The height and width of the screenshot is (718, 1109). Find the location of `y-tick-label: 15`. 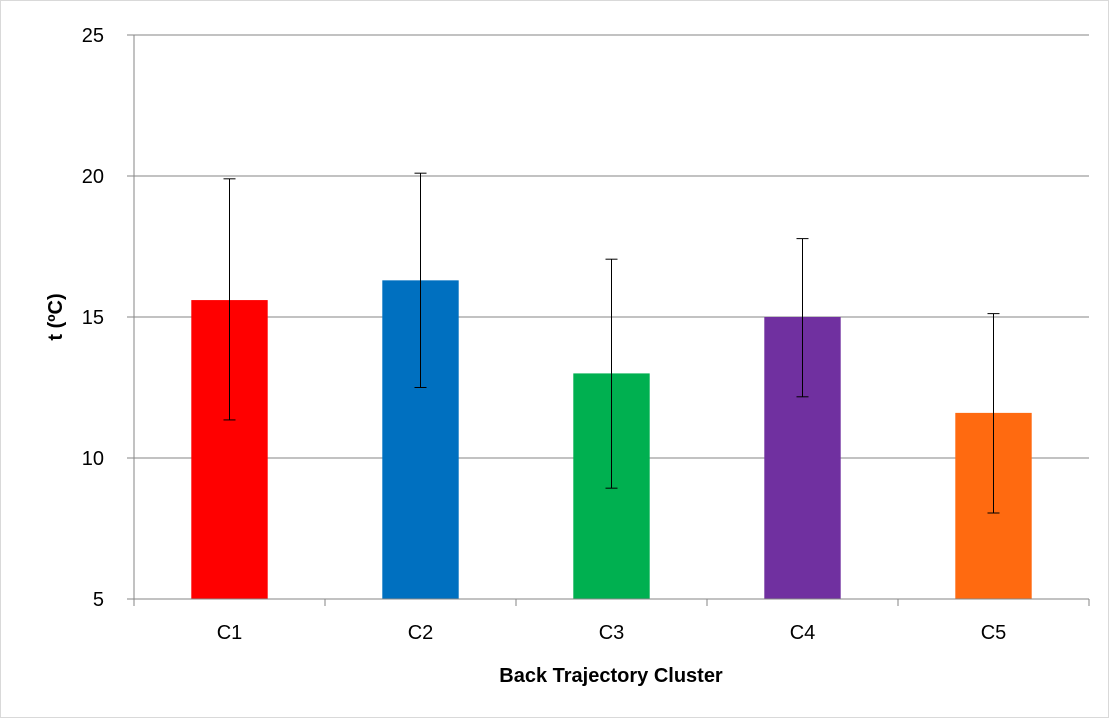

y-tick-label: 15 is located at coordinates (93, 318).